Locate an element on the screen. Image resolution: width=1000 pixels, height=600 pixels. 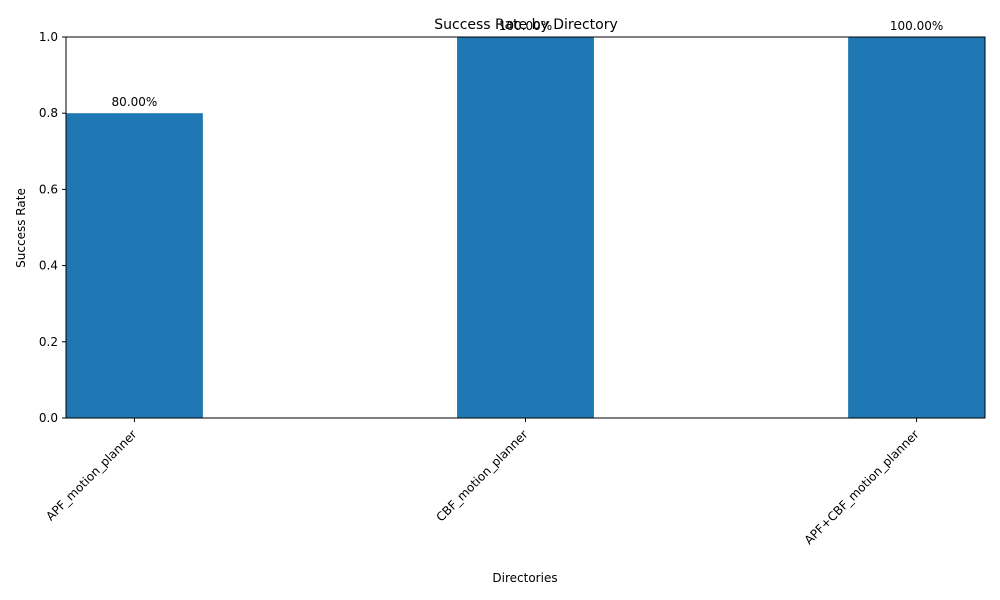
y-axis-ticks: 0.0 0.2 0.4 0.6 0.8 1.0 is located at coordinates (52, 227).